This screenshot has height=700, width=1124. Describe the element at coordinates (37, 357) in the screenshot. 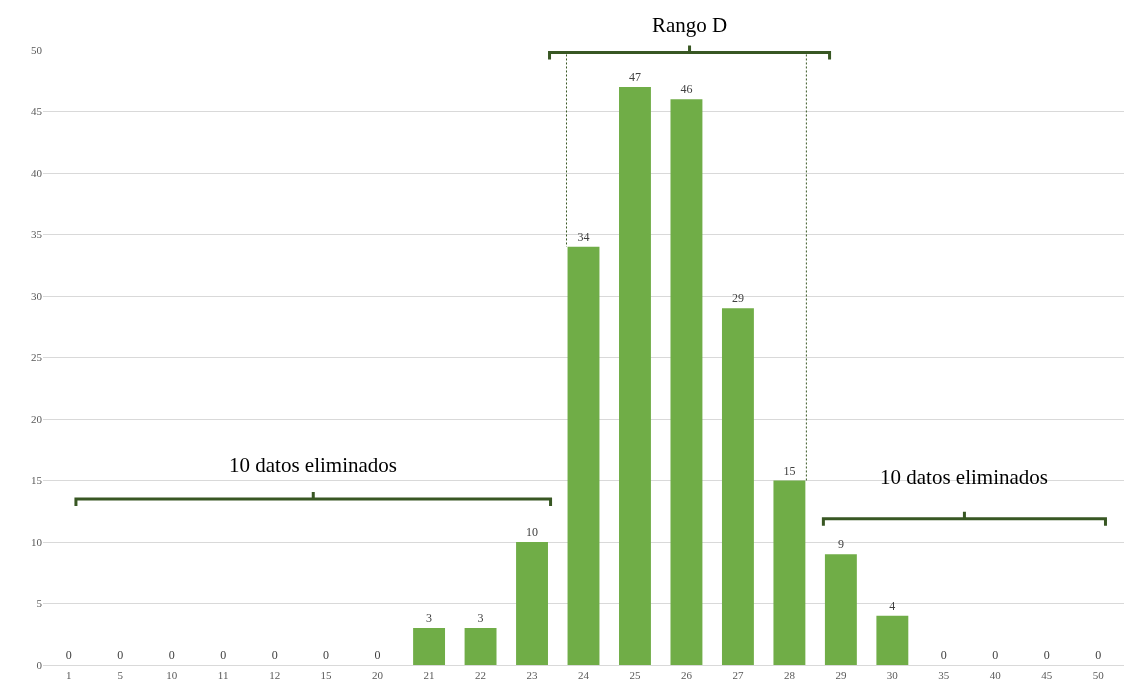

I see `y-tick-label: 25` at that location.